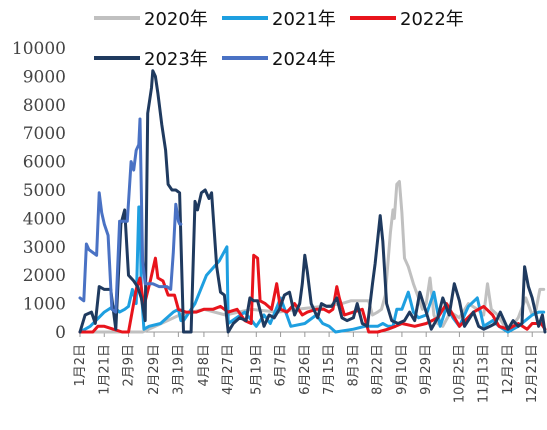 This screenshot has height=430, width=547. I want to click on series-line-2024年, so click(130, 215).